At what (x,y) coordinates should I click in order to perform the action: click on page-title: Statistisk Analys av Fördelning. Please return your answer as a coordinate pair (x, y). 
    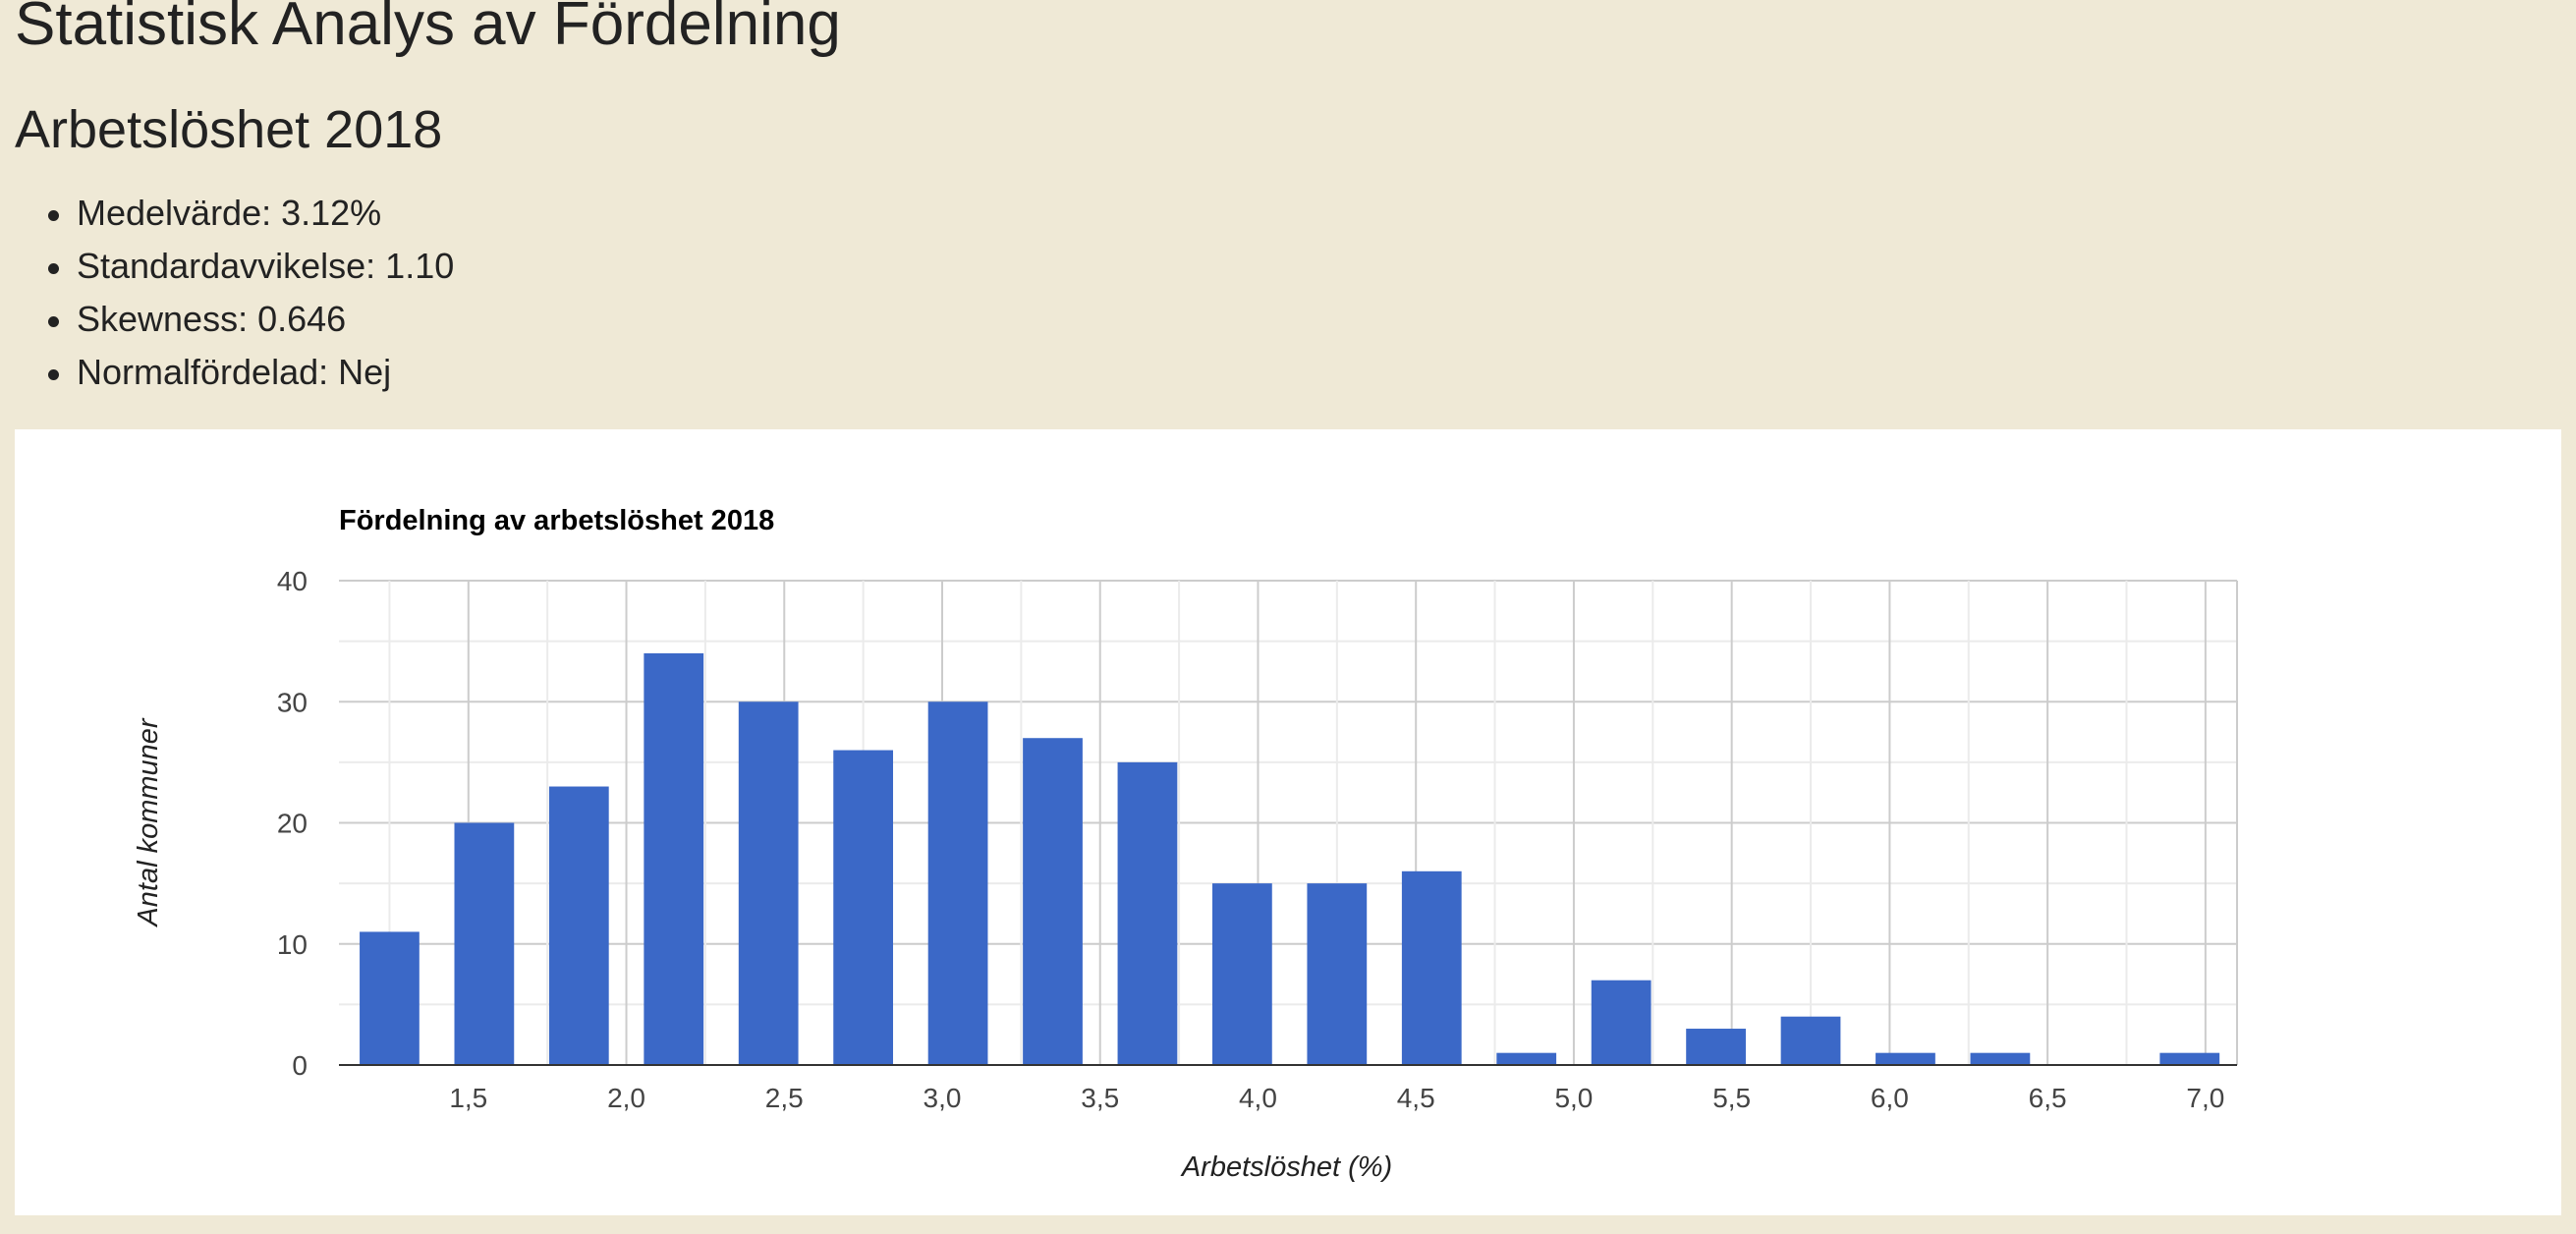
    Looking at the image, I should click on (428, 29).